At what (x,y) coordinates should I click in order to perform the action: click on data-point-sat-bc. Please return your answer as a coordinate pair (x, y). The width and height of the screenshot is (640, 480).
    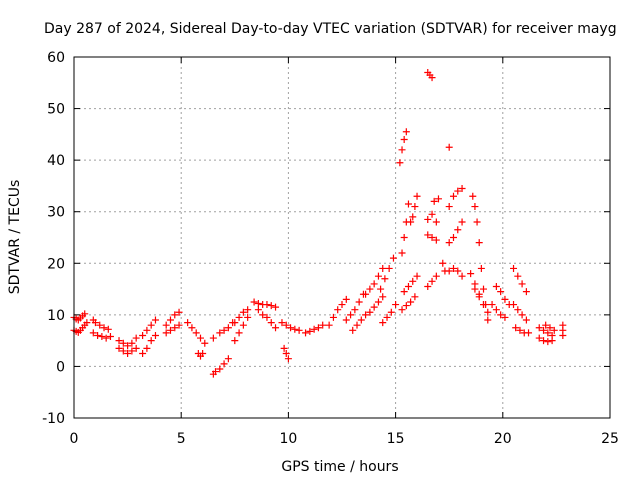
    Looking at the image, I should click on (546, 325).